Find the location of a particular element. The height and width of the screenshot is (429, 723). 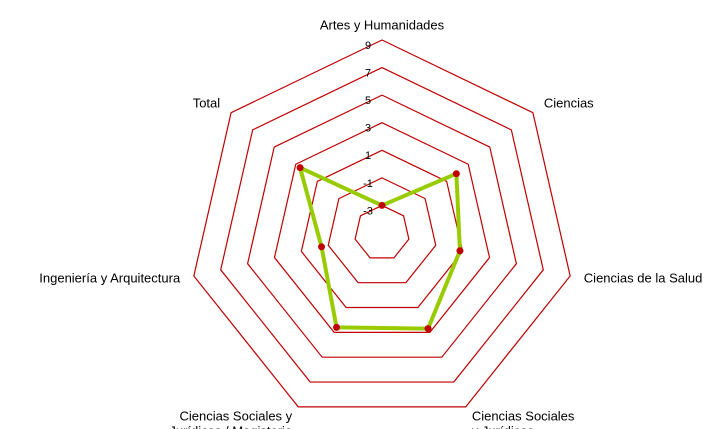

tick-label: 1 is located at coordinates (368, 156).